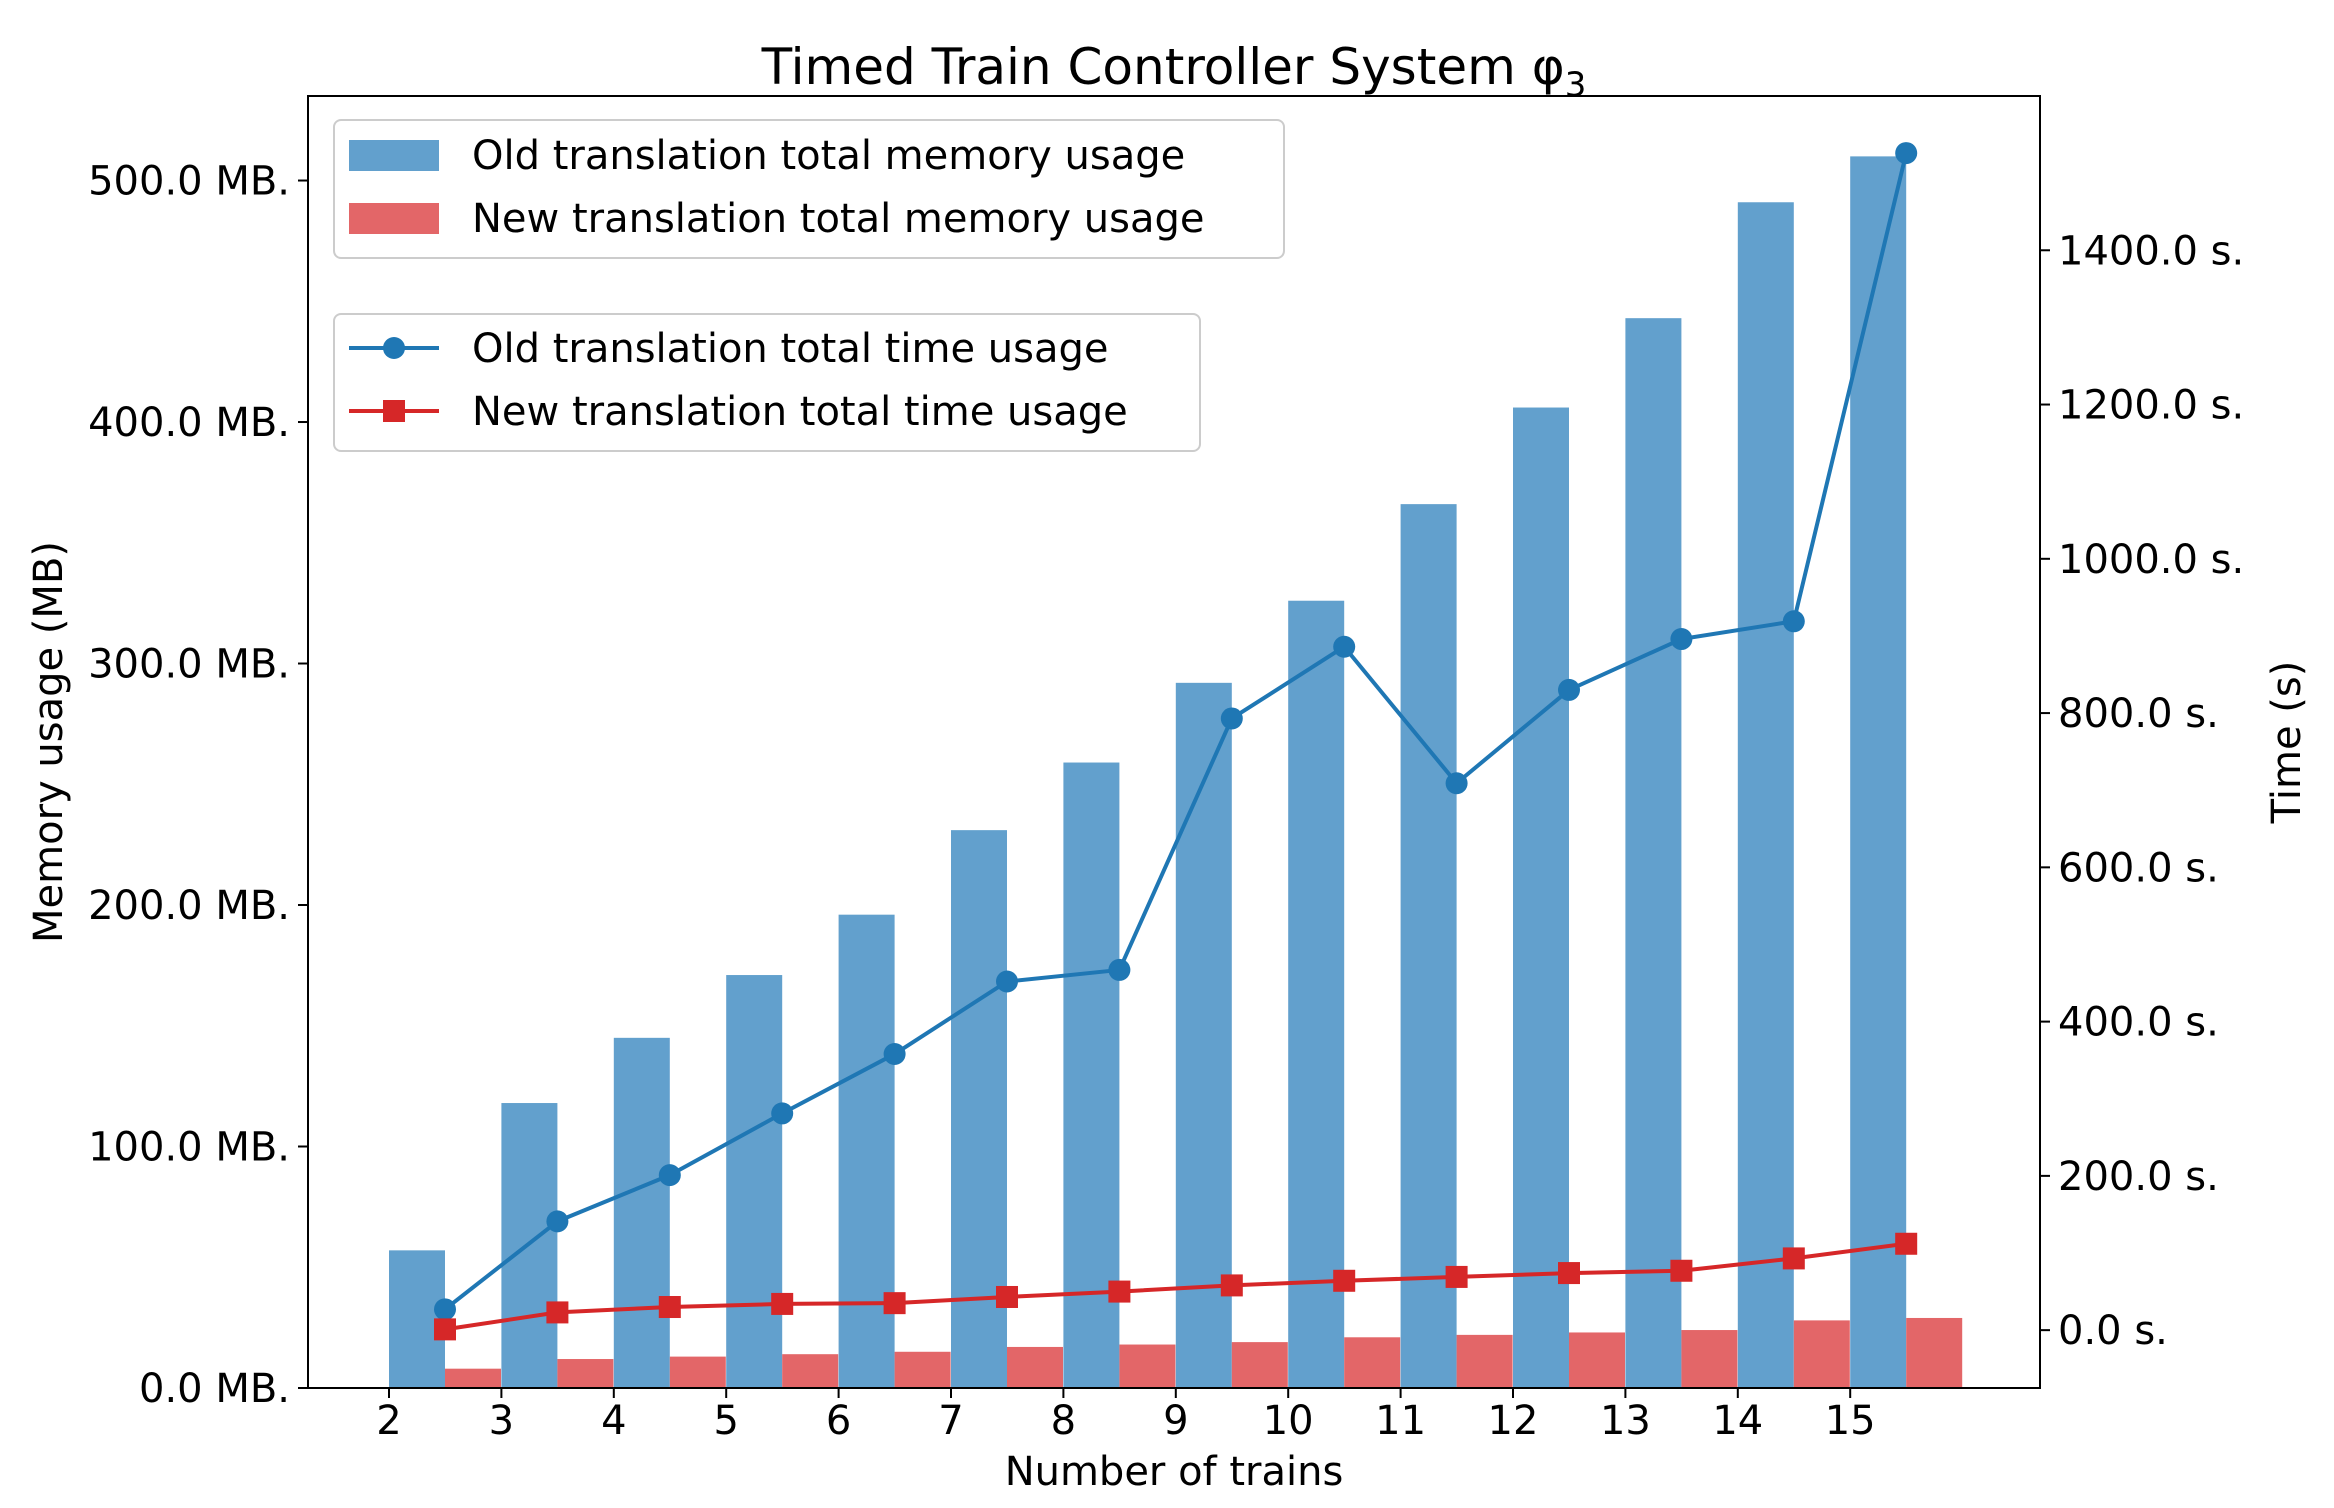  Describe the element at coordinates (790, 349) in the screenshot. I see `legend-label-old-time: Old translation total time usage` at that location.